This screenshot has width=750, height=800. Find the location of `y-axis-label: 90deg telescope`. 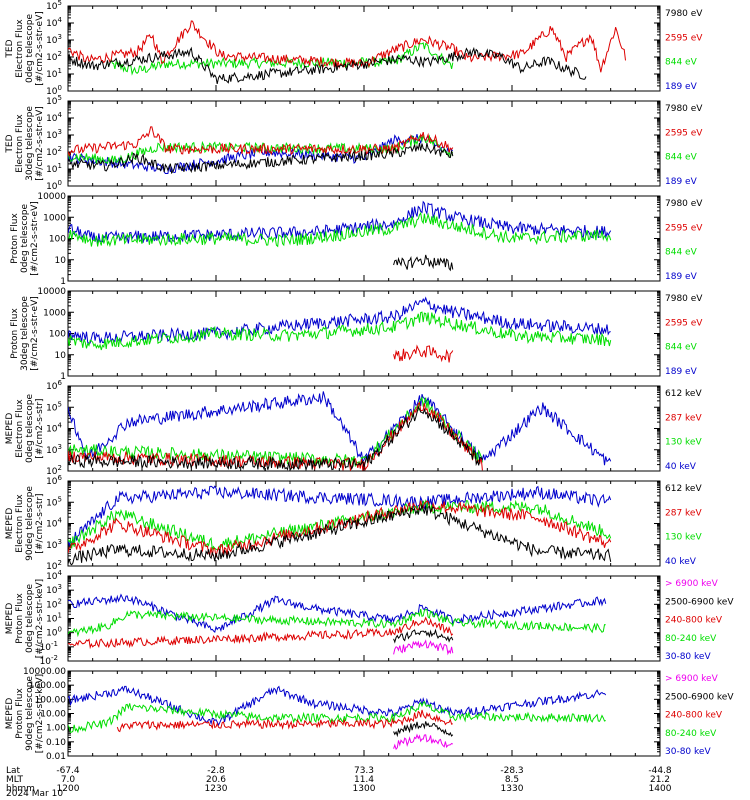

y-axis-label: 90deg telescope is located at coordinates (30, 523).